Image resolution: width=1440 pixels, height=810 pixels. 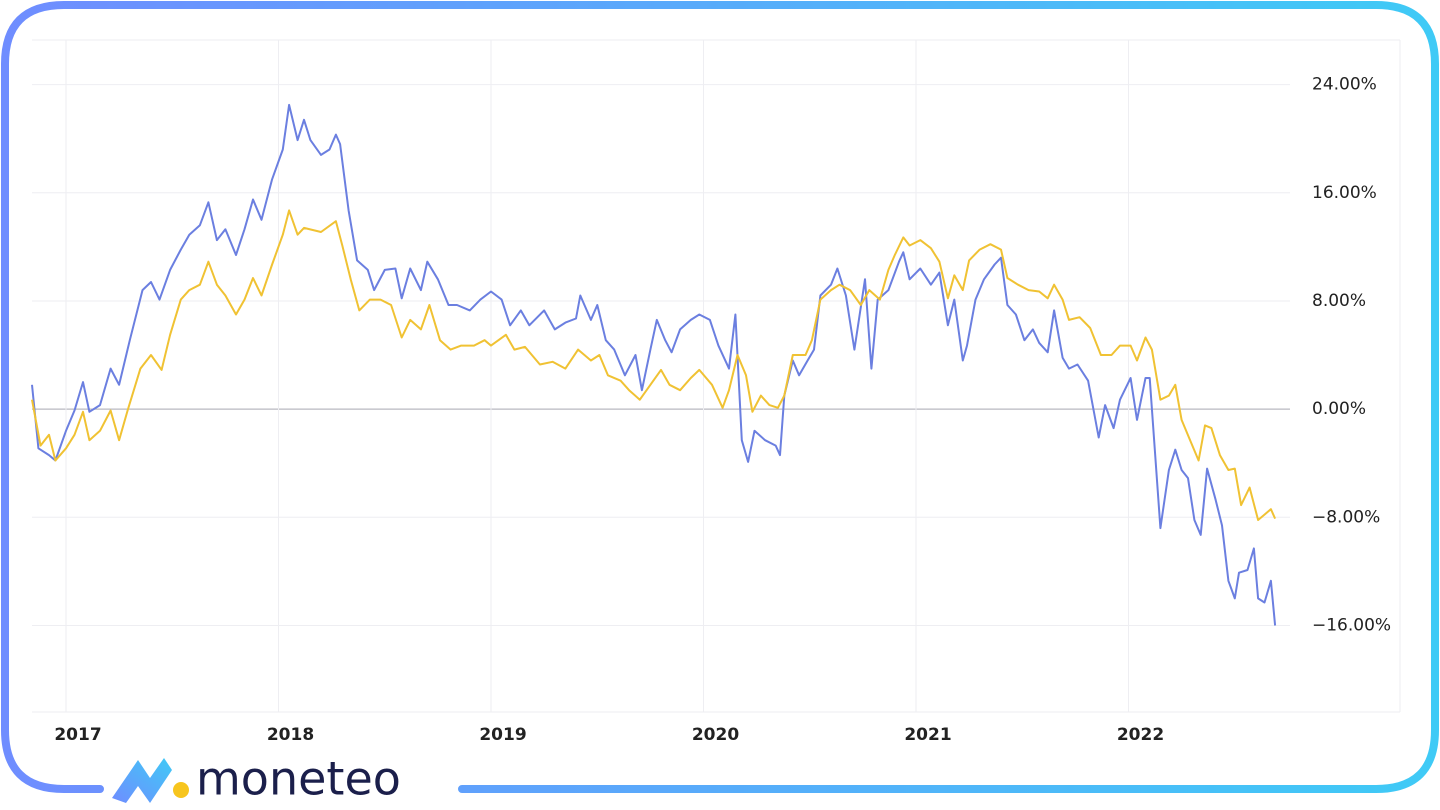 What do you see at coordinates (502, 735) in the screenshot?
I see `x-tick-label: 2019` at bounding box center [502, 735].